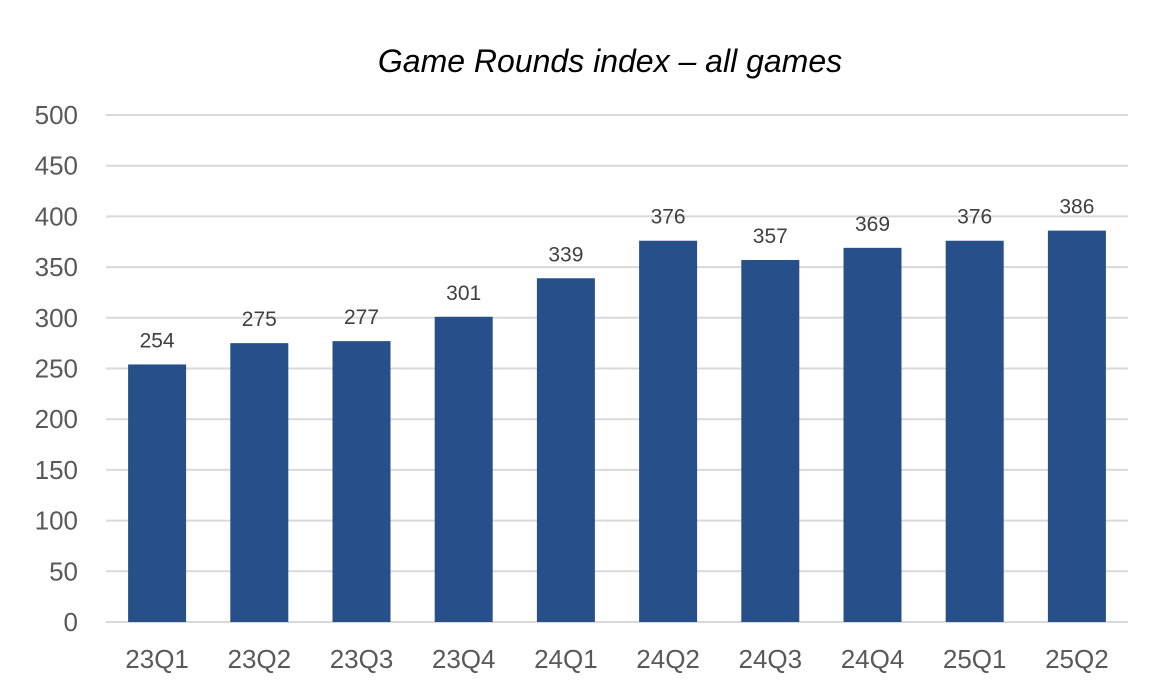 This screenshot has height=700, width=1170. Describe the element at coordinates (565, 450) in the screenshot. I see `bar-24q1` at that location.